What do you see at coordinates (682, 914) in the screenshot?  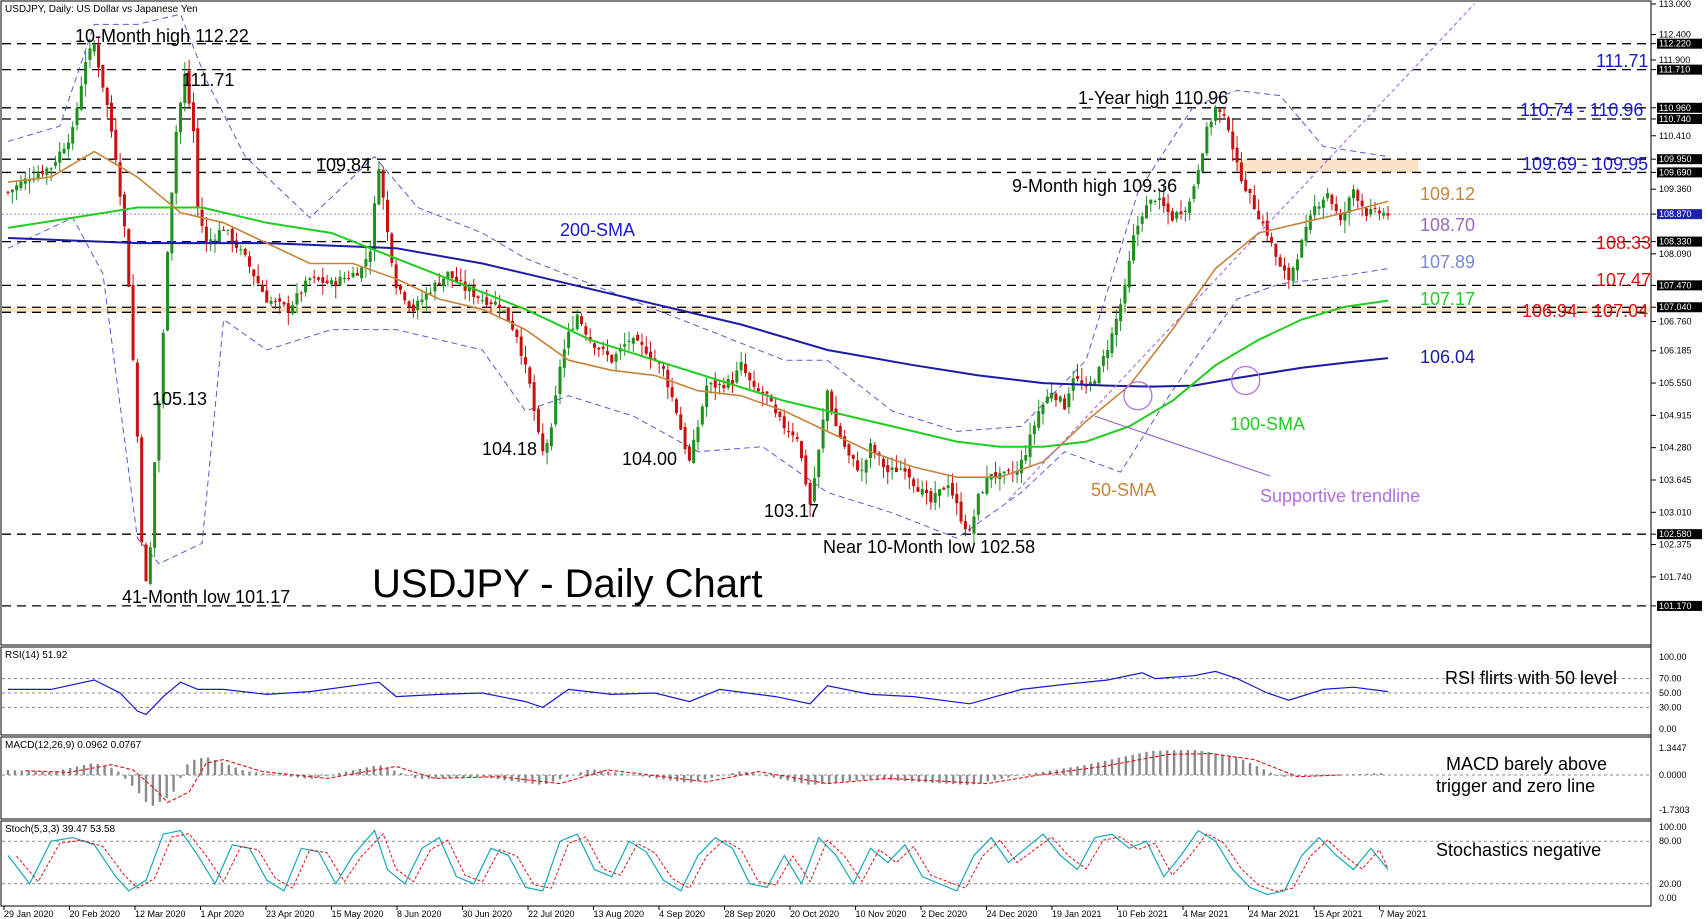 I see `date-tick-label: 4 Sep 2020` at bounding box center [682, 914].